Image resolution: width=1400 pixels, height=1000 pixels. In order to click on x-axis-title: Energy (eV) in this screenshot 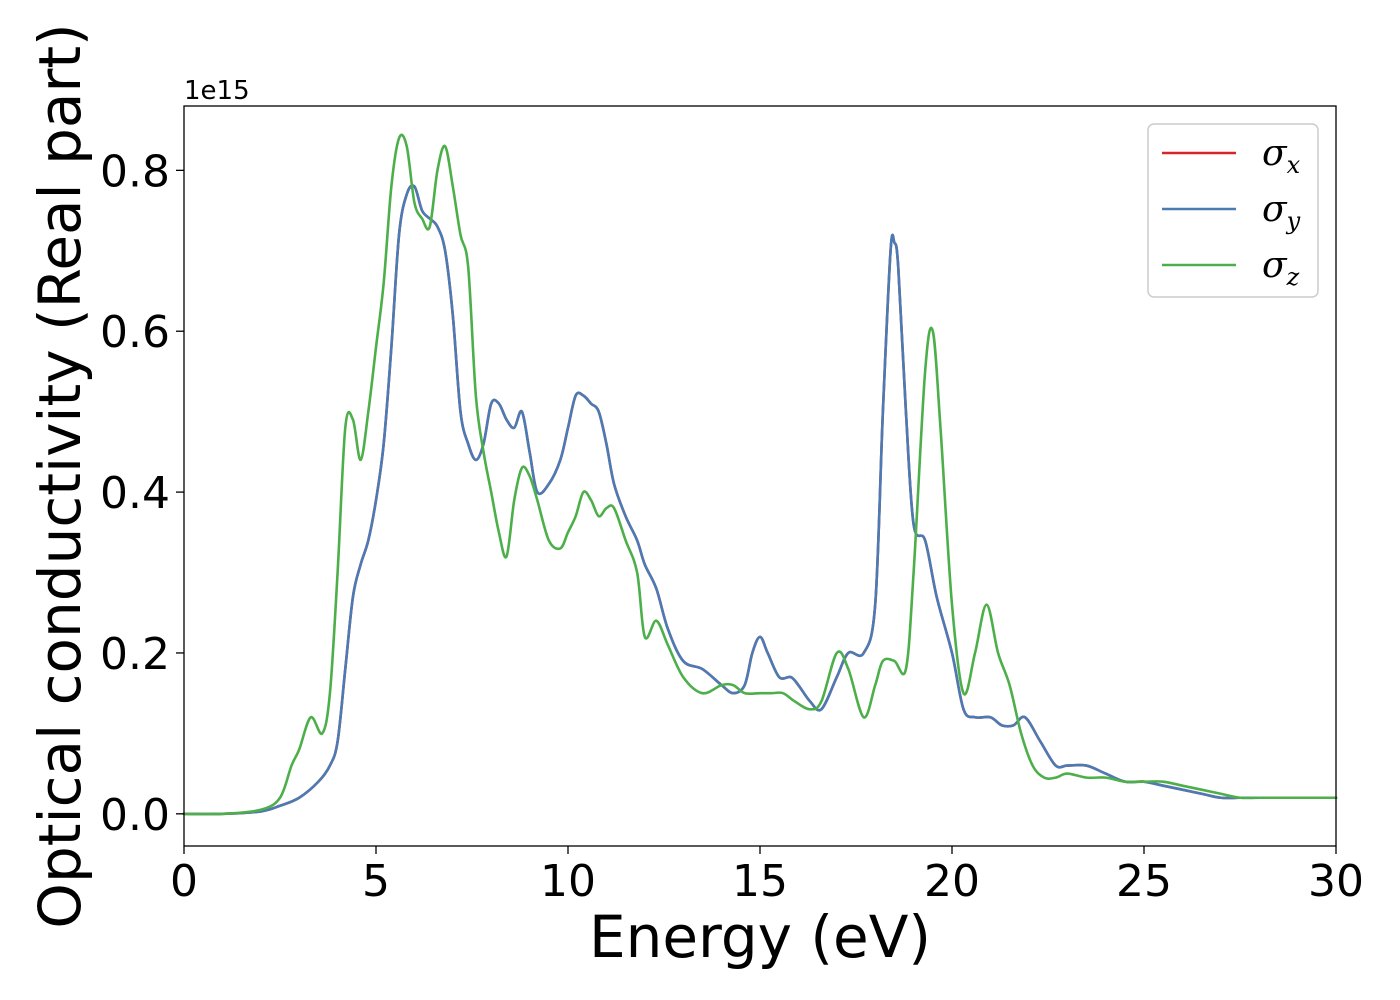, I will do `click(760, 937)`.